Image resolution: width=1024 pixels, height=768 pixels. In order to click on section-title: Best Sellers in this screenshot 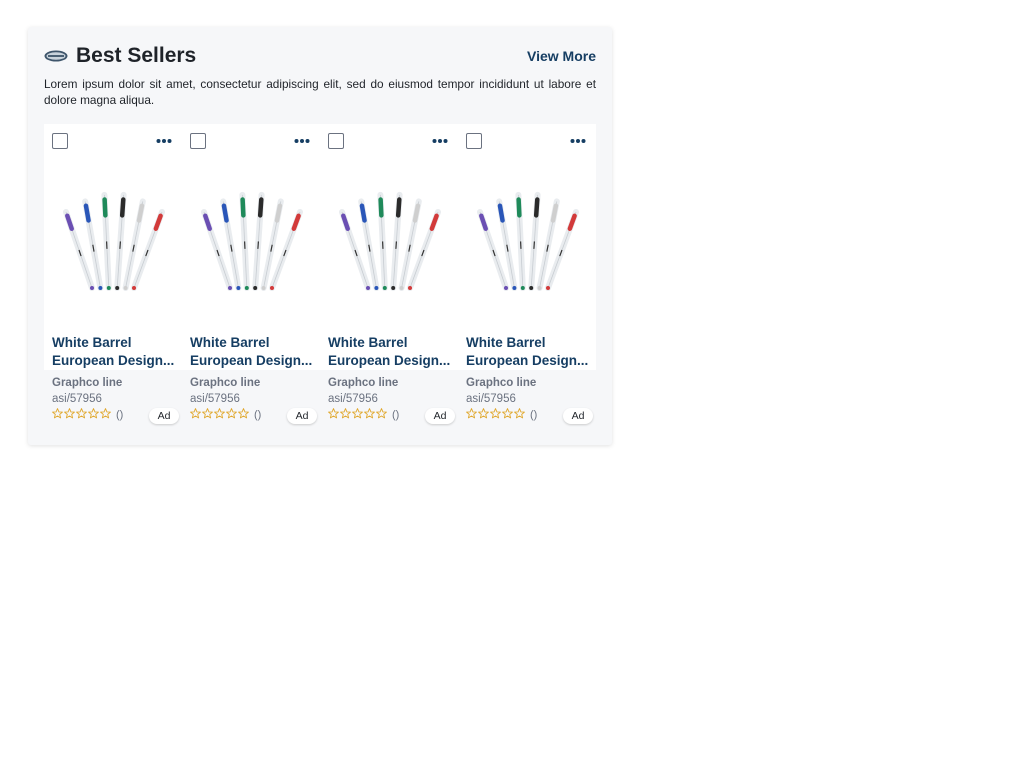, I will do `click(136, 55)`.